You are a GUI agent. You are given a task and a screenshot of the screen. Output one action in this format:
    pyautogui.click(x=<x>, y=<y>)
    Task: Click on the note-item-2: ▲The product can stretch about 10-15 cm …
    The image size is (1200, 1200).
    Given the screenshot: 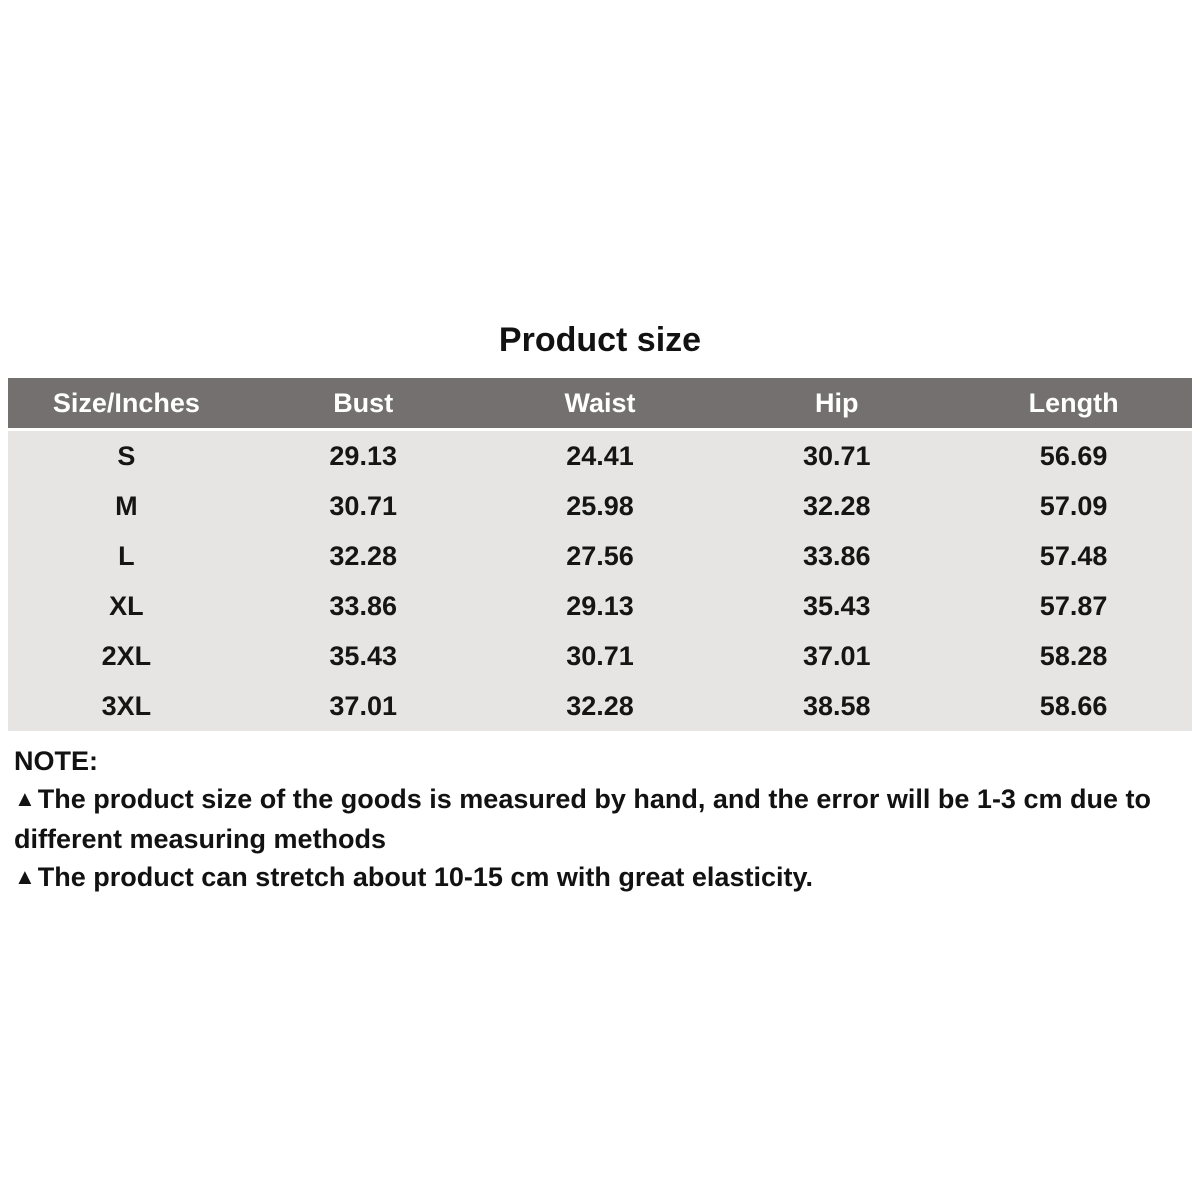 What is the action you would take?
    pyautogui.click(x=600, y=878)
    